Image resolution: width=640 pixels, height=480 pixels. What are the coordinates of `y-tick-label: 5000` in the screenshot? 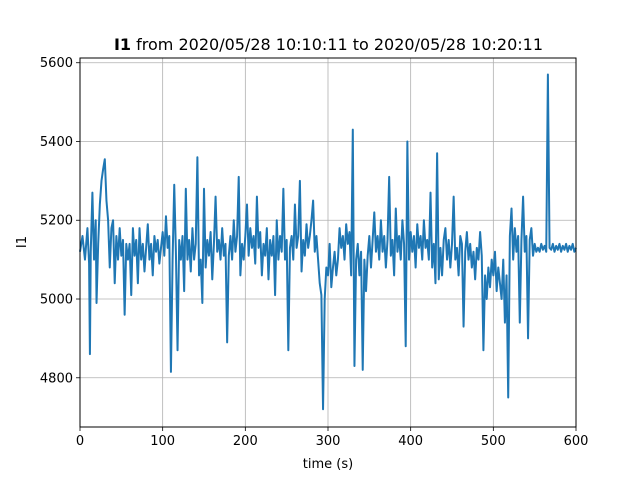 It's located at (56, 300).